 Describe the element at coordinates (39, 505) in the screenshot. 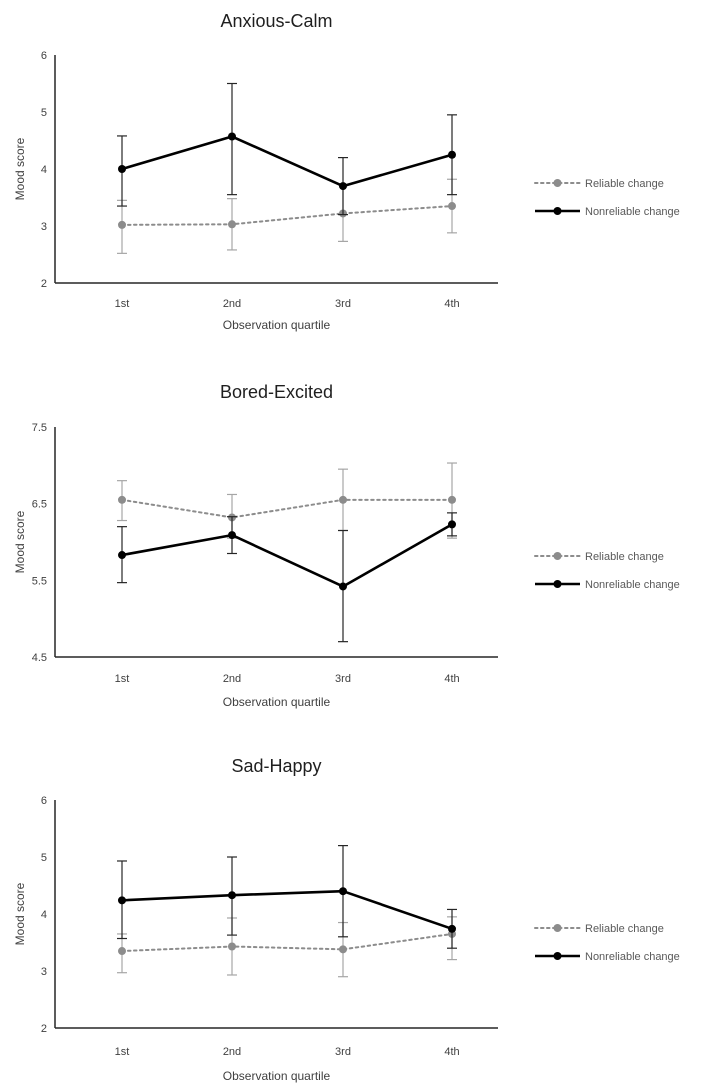

I see `y-tick-label: 6.5` at that location.